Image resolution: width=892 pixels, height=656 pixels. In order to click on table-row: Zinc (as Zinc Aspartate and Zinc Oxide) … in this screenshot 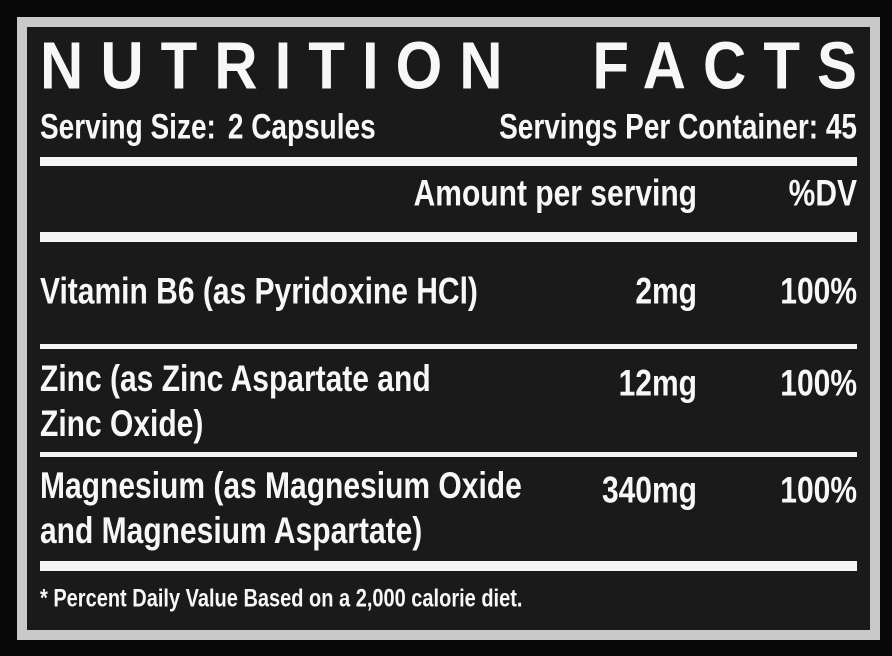, I will do `click(448, 401)`.